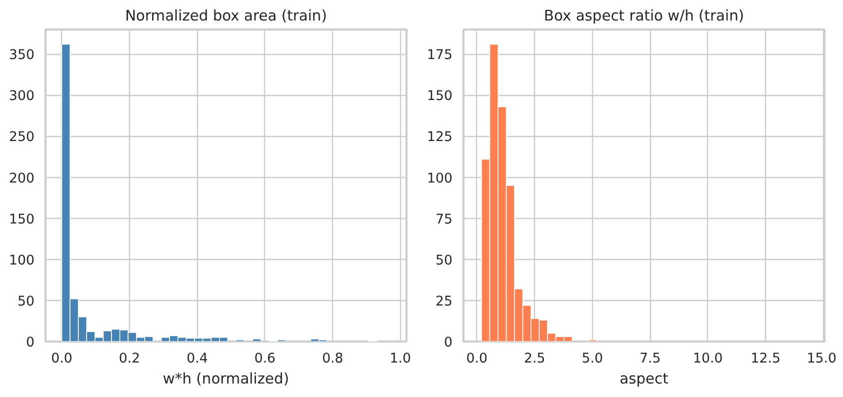  I want to click on x-tick-label: 1.0, so click(401, 359).